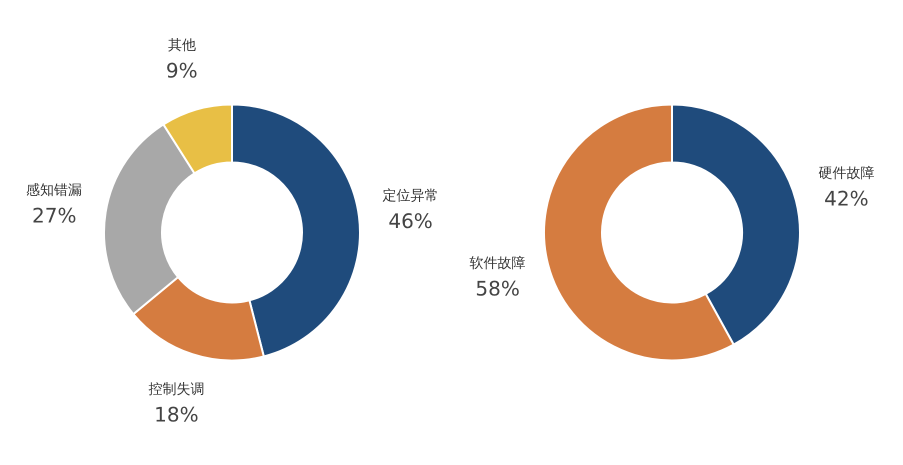 The width and height of the screenshot is (903, 465). What do you see at coordinates (846, 198) in the screenshot?
I see `data-label: 42%` at bounding box center [846, 198].